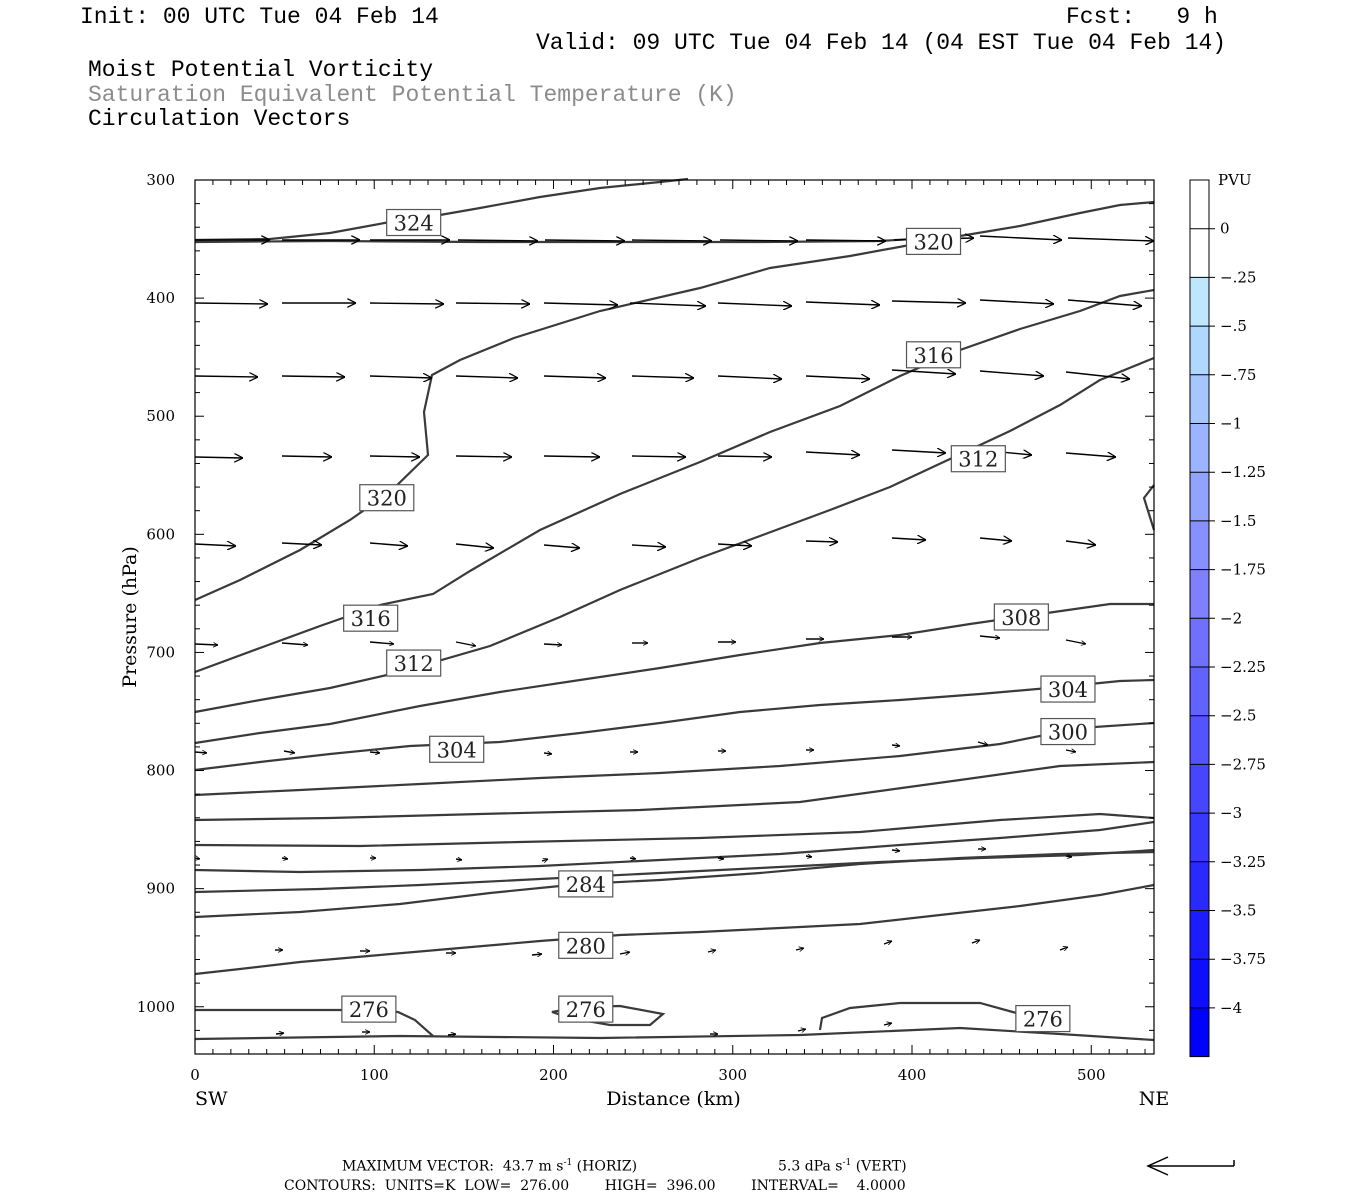  What do you see at coordinates (160, 652) in the screenshot?
I see `y-tick-label: 700` at bounding box center [160, 652].